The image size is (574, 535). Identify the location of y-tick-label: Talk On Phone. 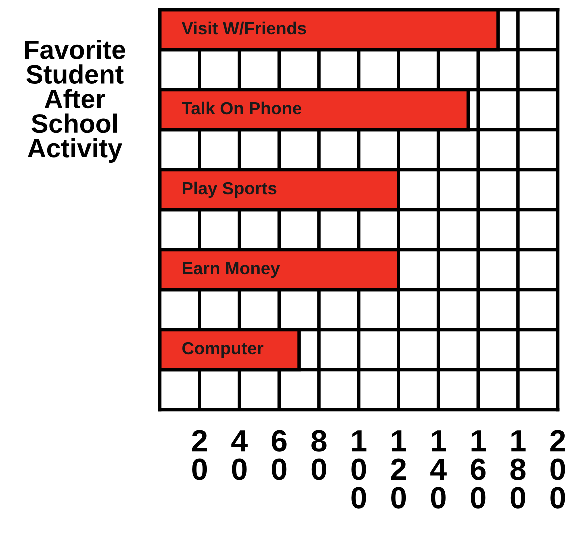
(242, 108).